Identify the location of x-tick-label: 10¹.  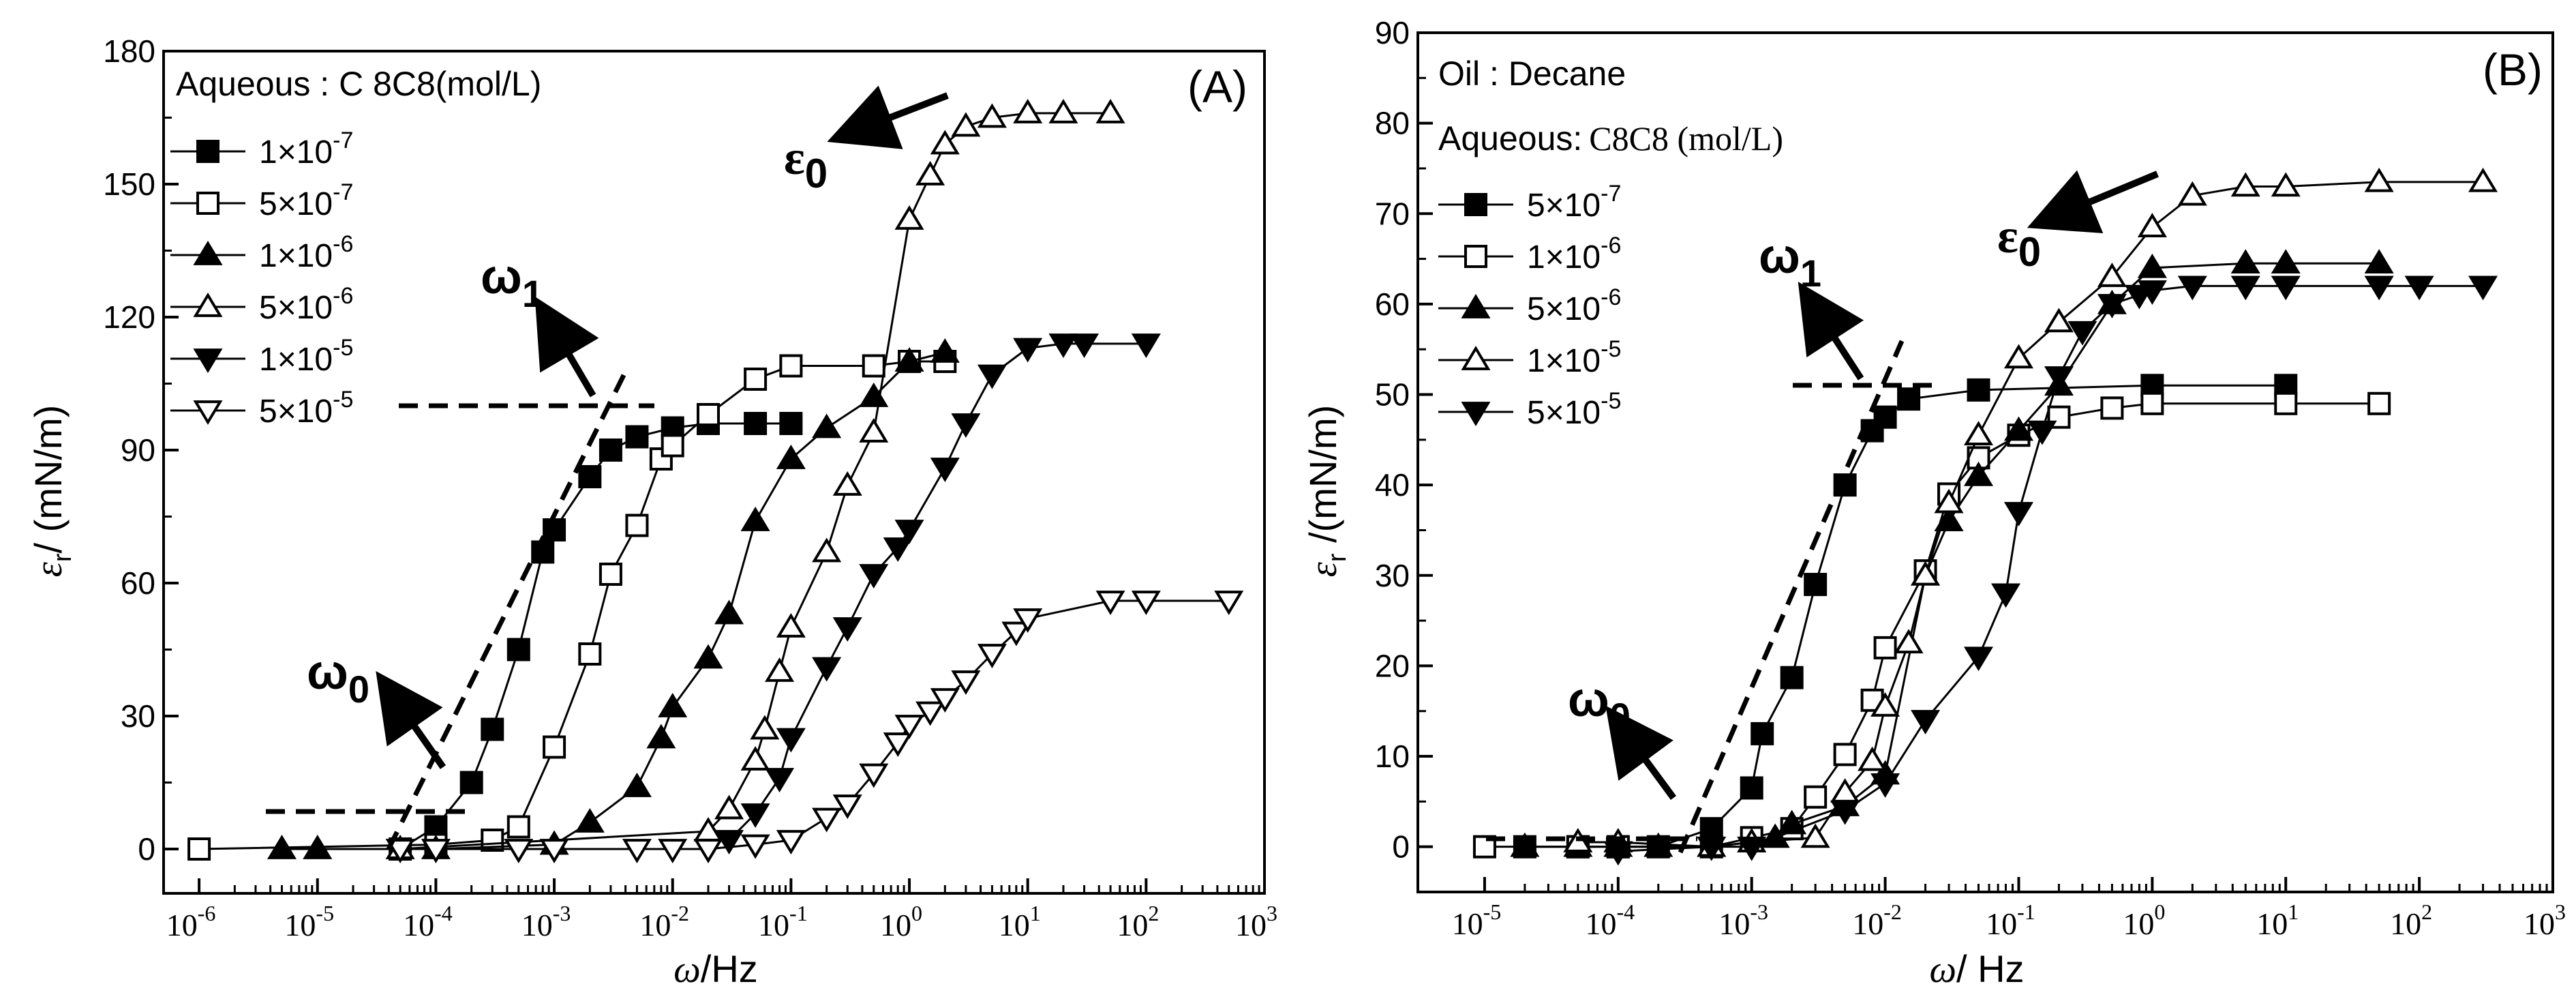
(2277, 920).